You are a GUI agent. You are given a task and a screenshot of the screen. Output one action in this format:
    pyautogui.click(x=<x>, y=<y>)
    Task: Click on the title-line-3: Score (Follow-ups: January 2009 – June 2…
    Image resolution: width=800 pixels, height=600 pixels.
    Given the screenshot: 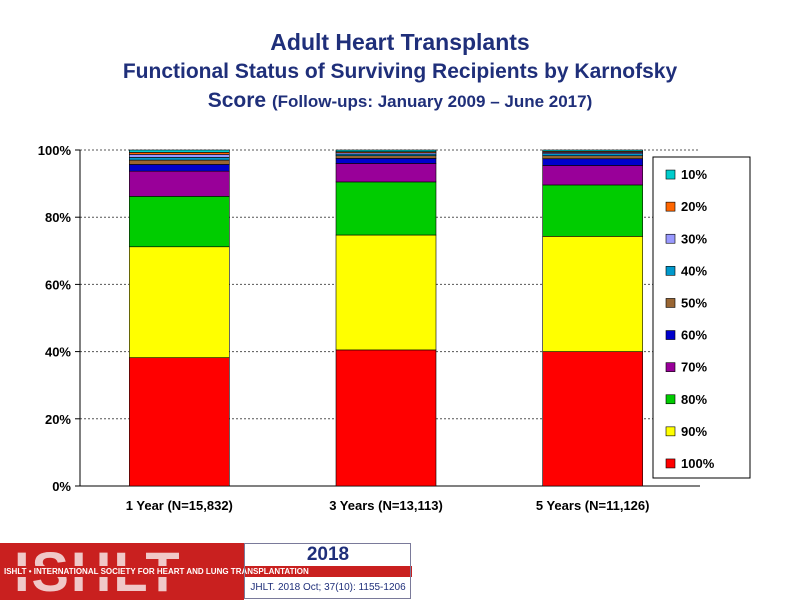 What is the action you would take?
    pyautogui.click(x=400, y=101)
    